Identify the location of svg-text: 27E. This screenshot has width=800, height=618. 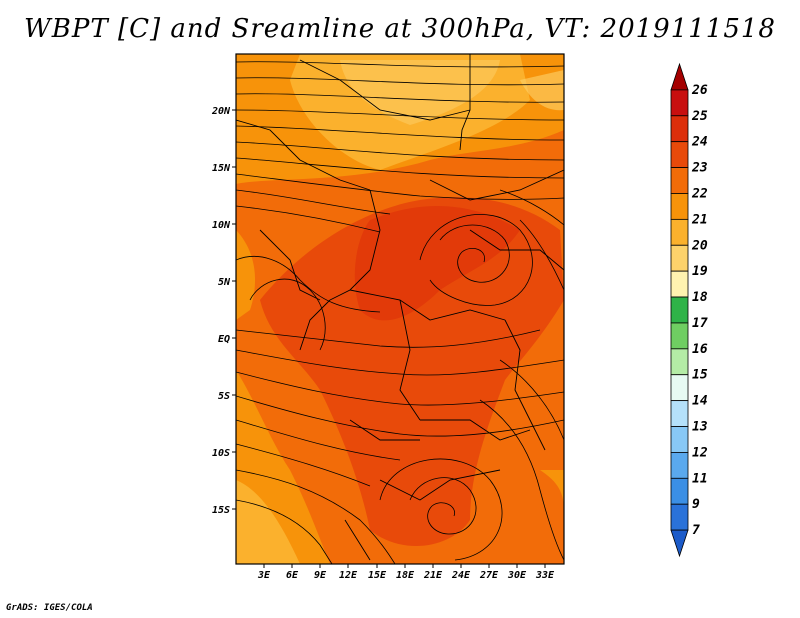
(489, 575).